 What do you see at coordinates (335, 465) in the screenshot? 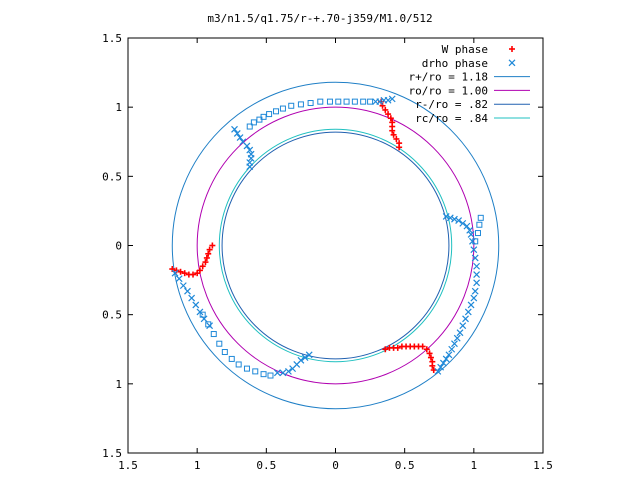
I see `x-tick-label: 0` at bounding box center [335, 465].